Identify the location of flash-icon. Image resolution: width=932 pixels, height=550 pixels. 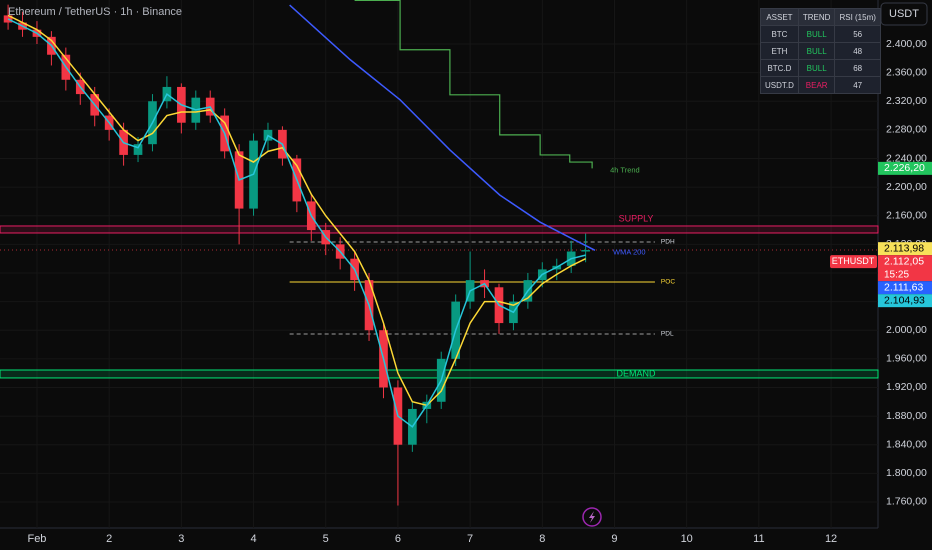
(592, 517).